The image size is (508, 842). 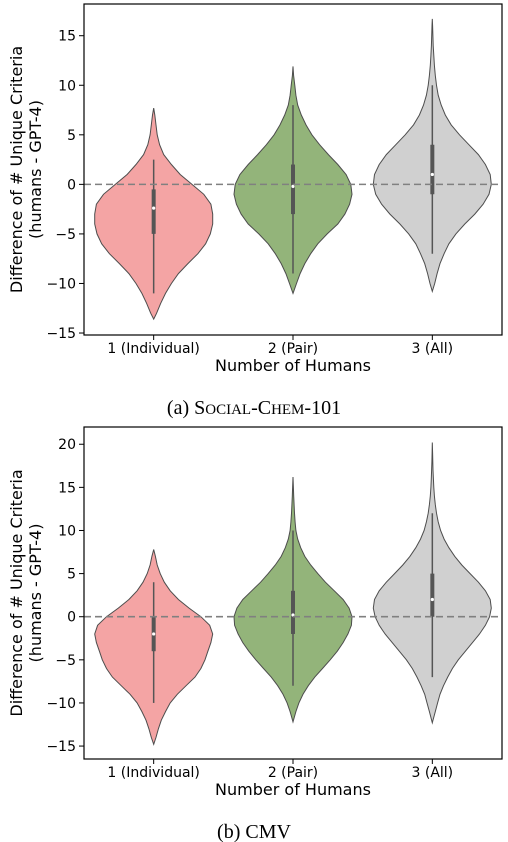 I want to click on caption-prefix: (b), so click(x=231, y=831).